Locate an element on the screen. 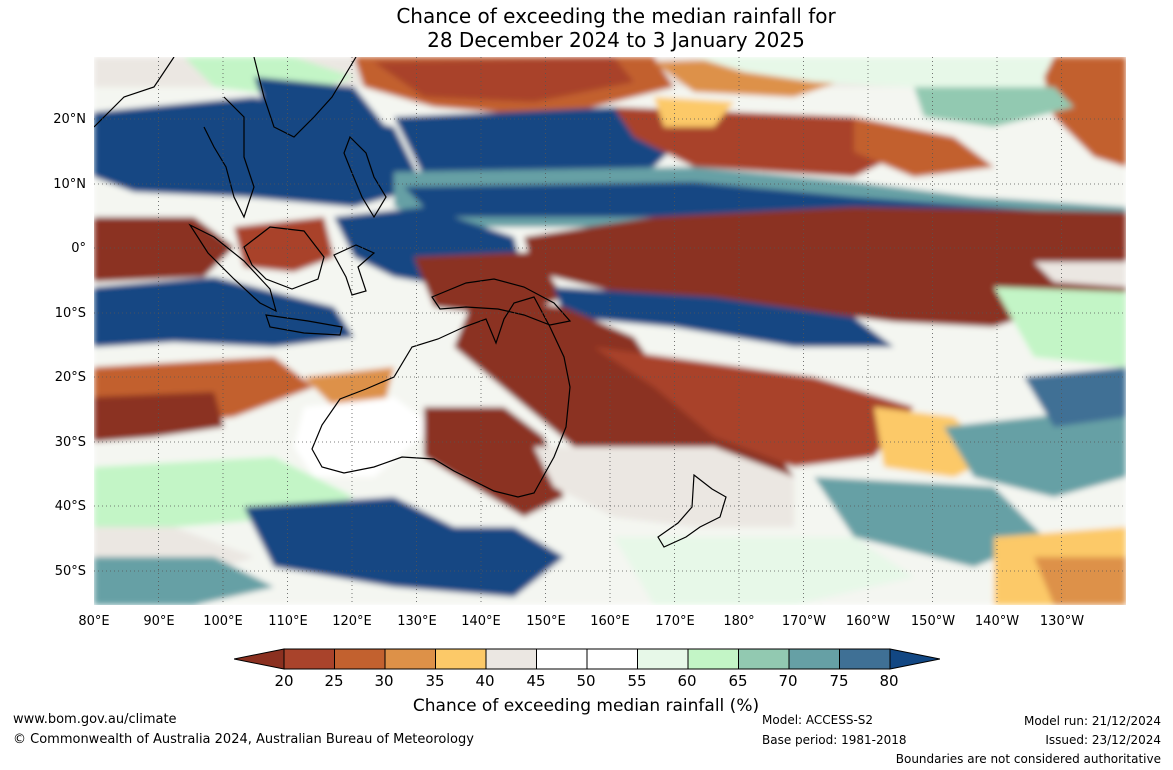 Image resolution: width=1173 pixels, height=770 pixels. base-period: Base period: 1981-2018 is located at coordinates (834, 740).